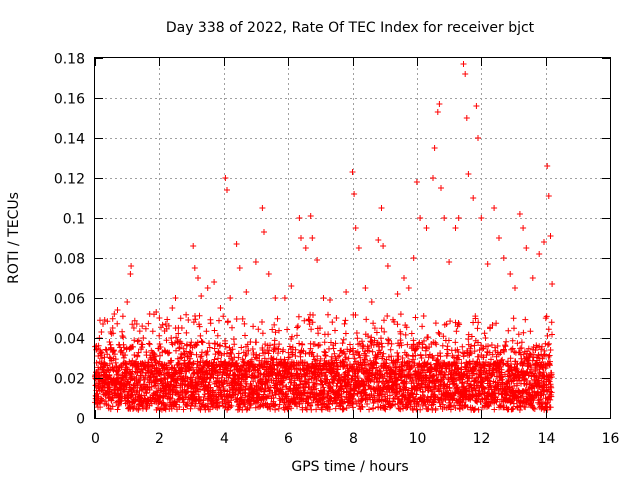 Image resolution: width=640 pixels, height=480 pixels. What do you see at coordinates (69, 300) in the screenshot?
I see `y-tick-label: 0.06` at bounding box center [69, 300].